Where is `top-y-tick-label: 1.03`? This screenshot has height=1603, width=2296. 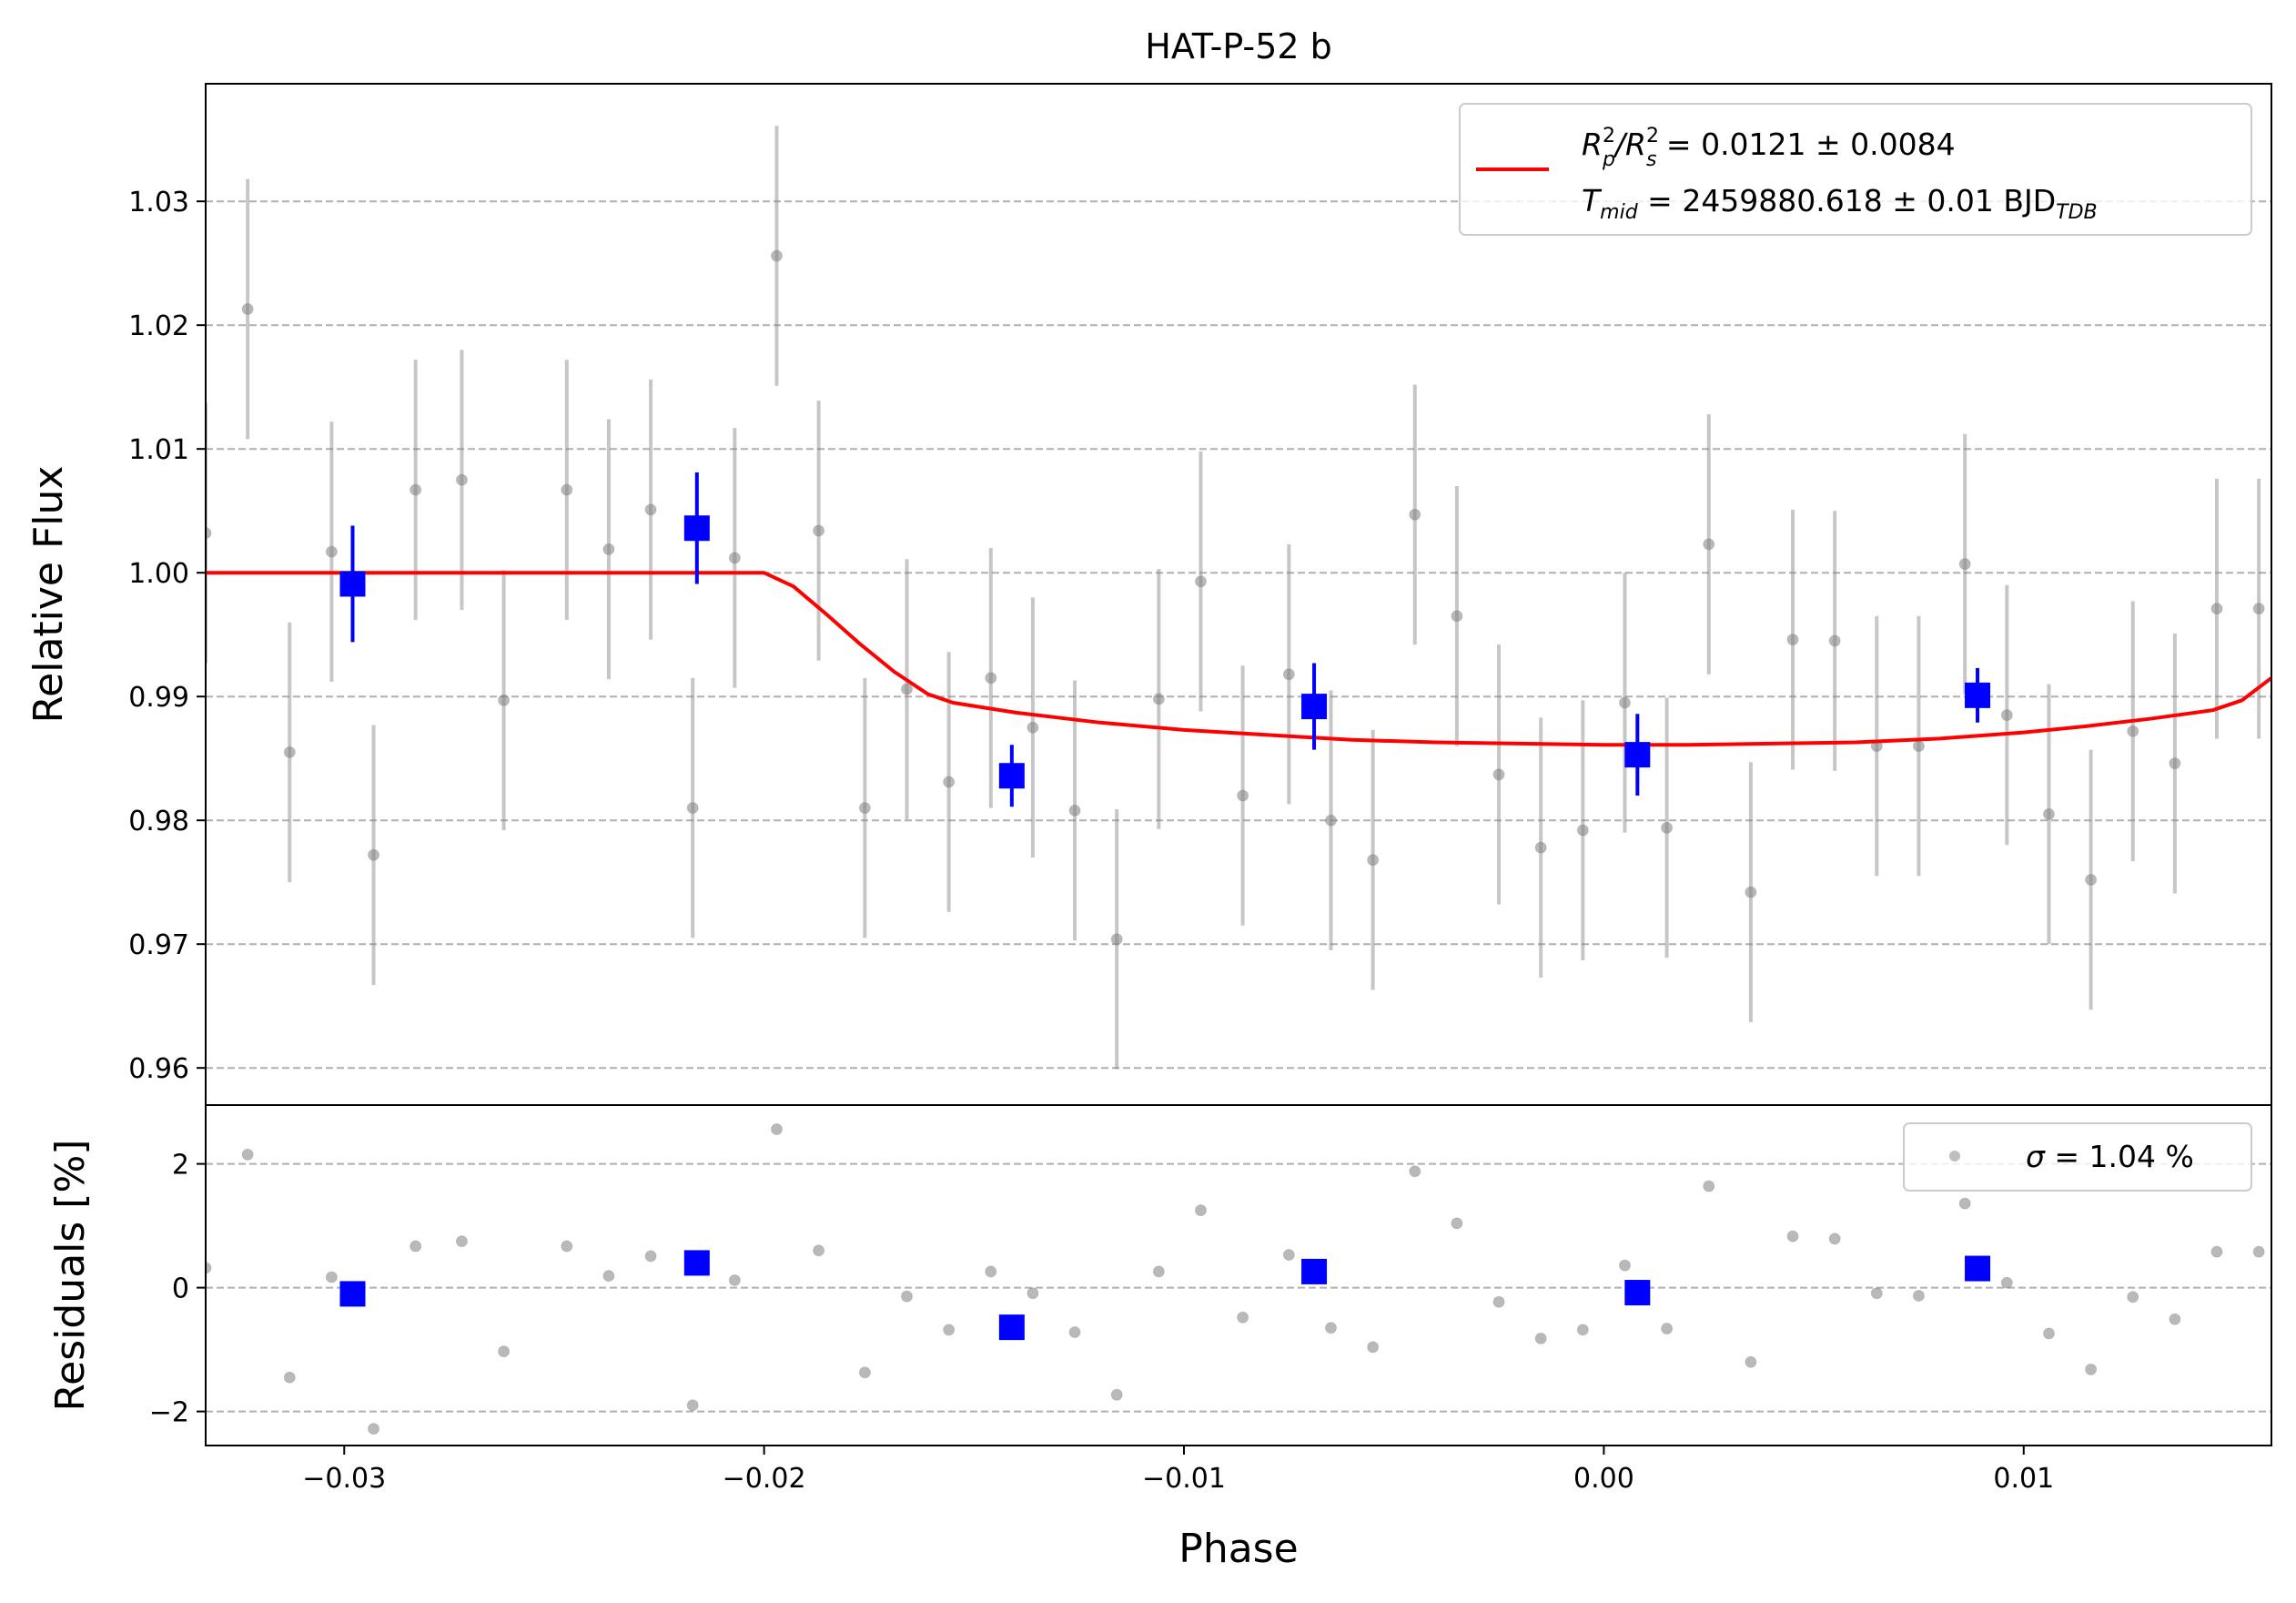 top-y-tick-label: 1.03 is located at coordinates (158, 202).